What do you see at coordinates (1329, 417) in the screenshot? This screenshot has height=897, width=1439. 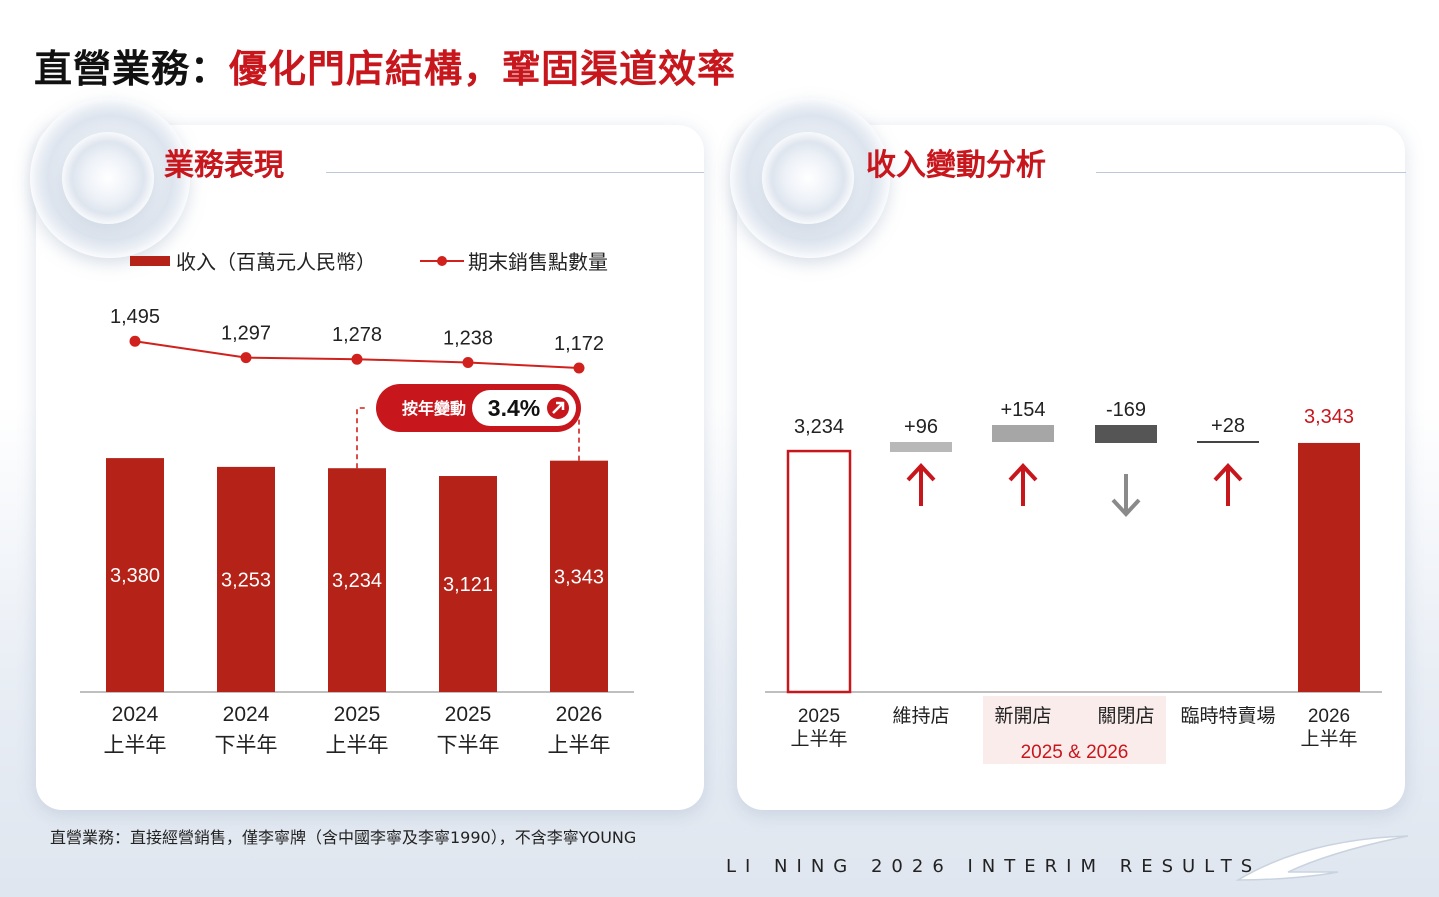 I see `value-label: 3,343` at bounding box center [1329, 417].